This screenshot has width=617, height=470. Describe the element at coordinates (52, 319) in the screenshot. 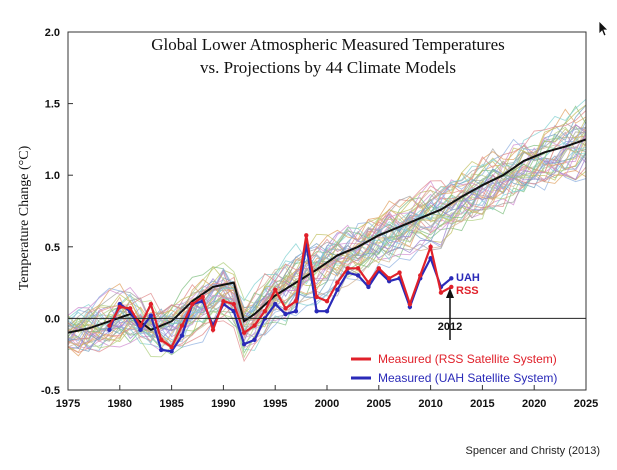

I see `y-tick-label: 0.0` at that location.